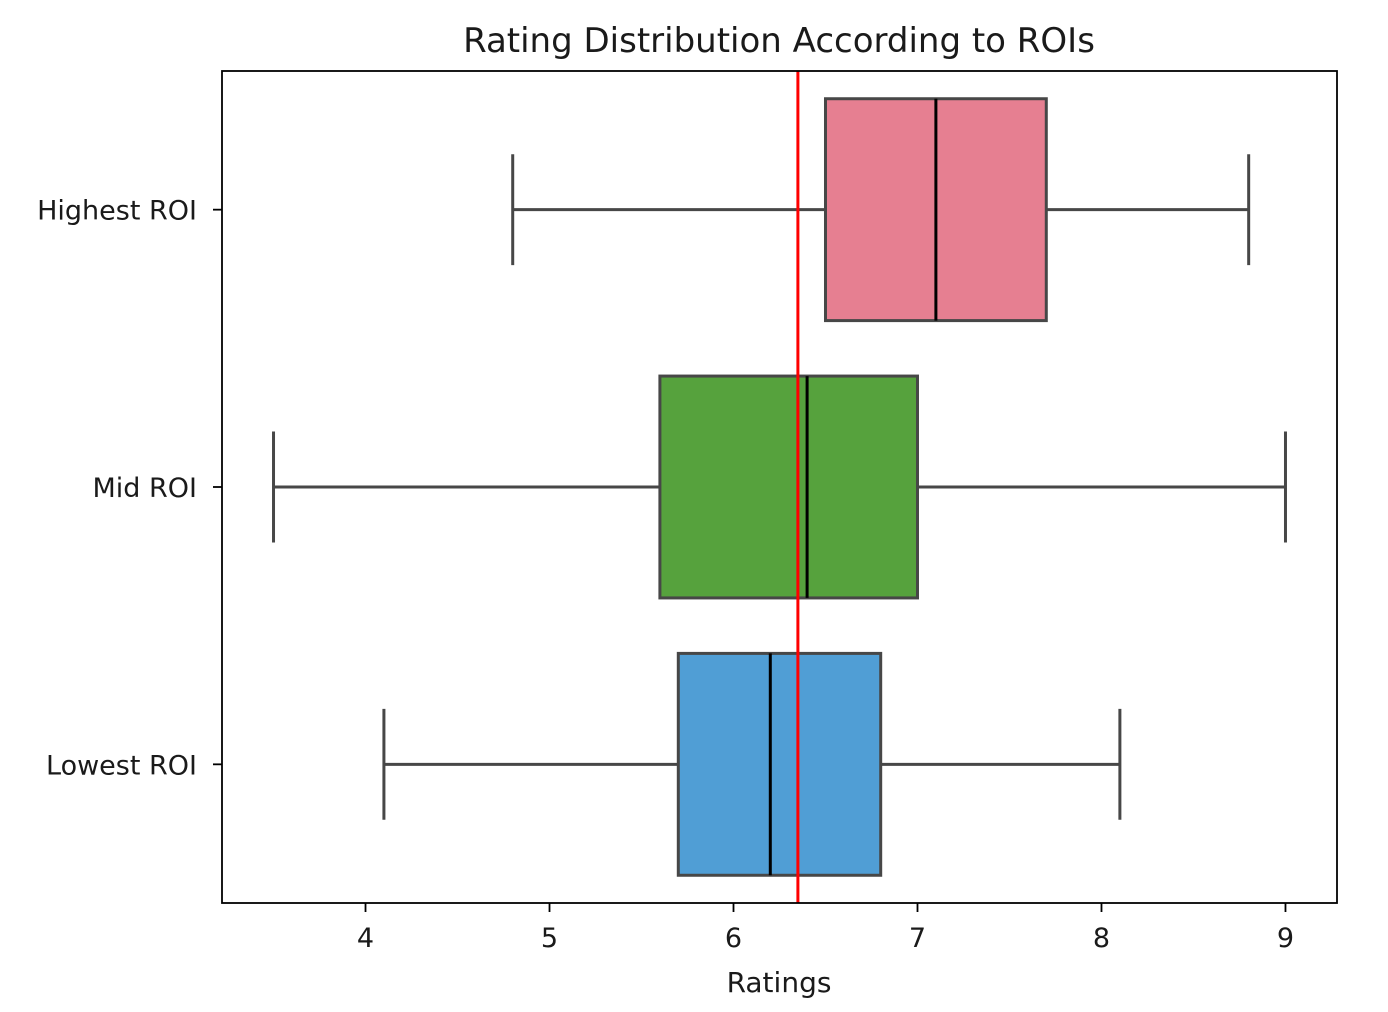 The width and height of the screenshot is (1388, 1012). Describe the element at coordinates (917, 938) in the screenshot. I see `x-tick-label: 7` at that location.